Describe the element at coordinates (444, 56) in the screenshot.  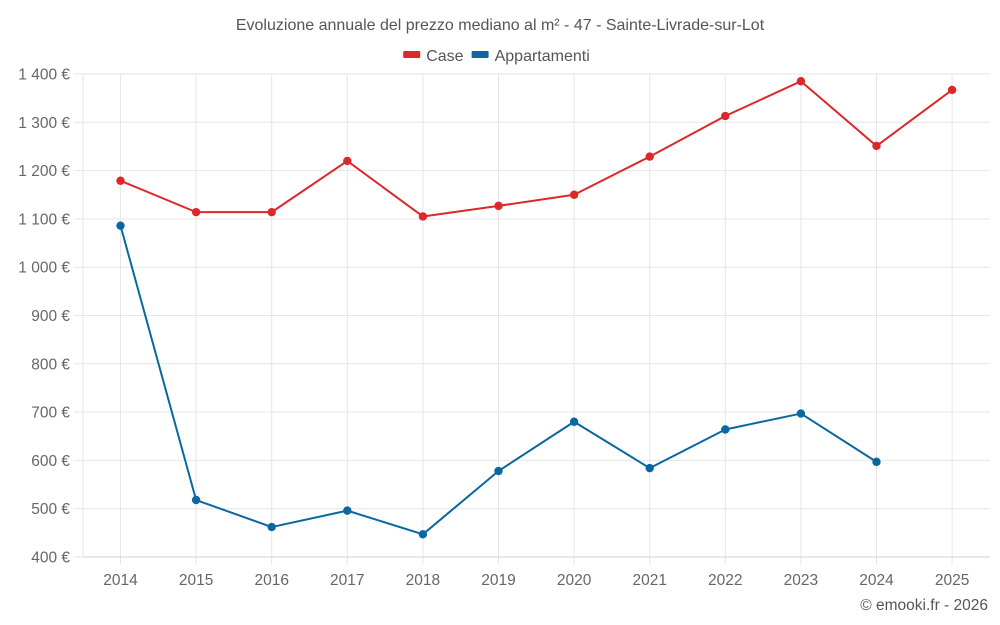
I see `legend-label: Case` at that location.